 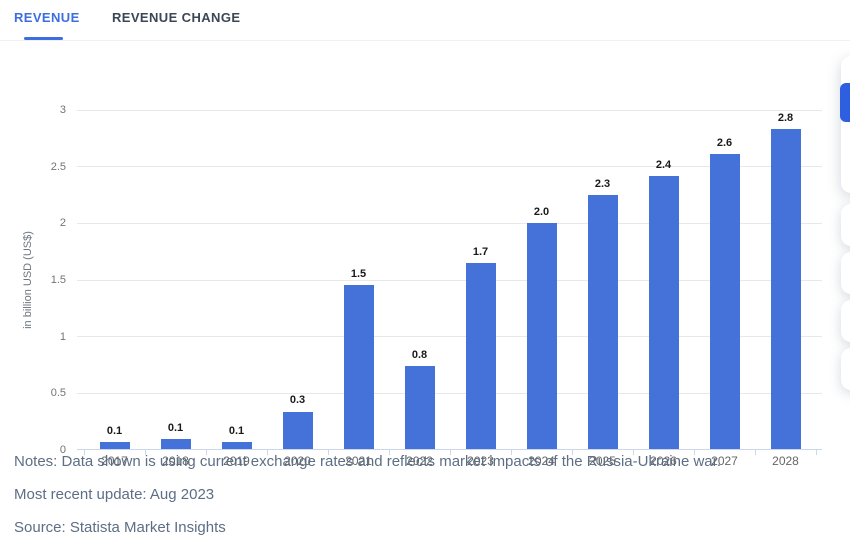 What do you see at coordinates (236, 461) in the screenshot?
I see `x-axis-label-2019: 2019` at bounding box center [236, 461].